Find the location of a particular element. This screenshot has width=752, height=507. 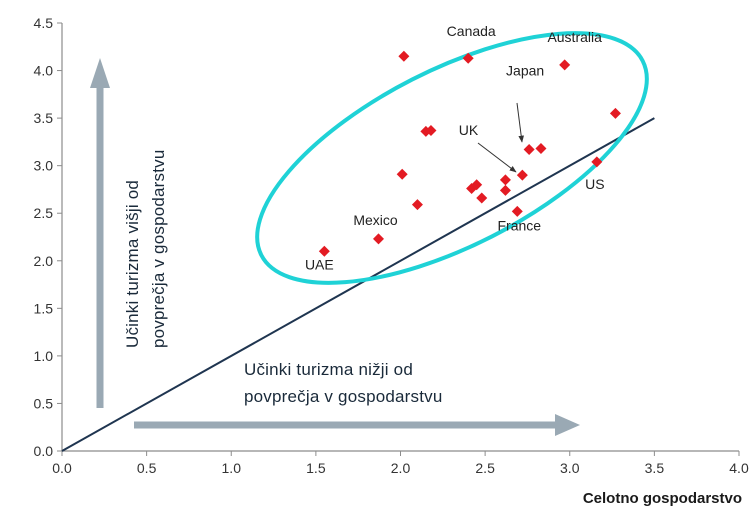

point-label: Japan is located at coordinates (525, 70).